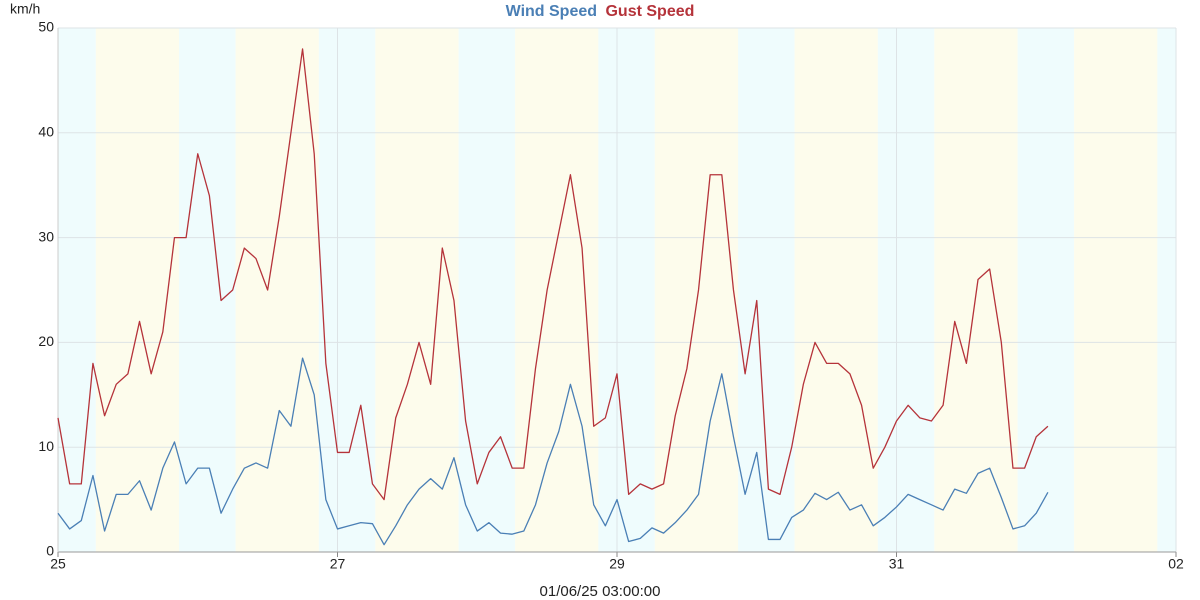 The image size is (1200, 600). What do you see at coordinates (46, 341) in the screenshot?
I see `y-tick-label: 20` at bounding box center [46, 341].